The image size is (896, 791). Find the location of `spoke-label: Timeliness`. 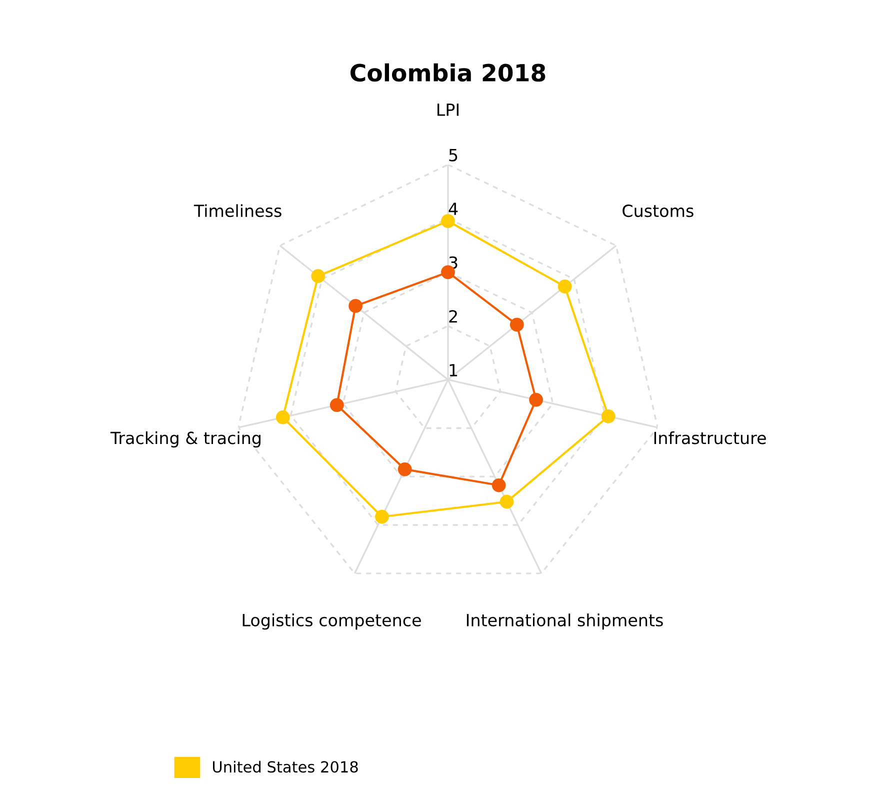

spoke-label: Timeliness is located at coordinates (238, 211).